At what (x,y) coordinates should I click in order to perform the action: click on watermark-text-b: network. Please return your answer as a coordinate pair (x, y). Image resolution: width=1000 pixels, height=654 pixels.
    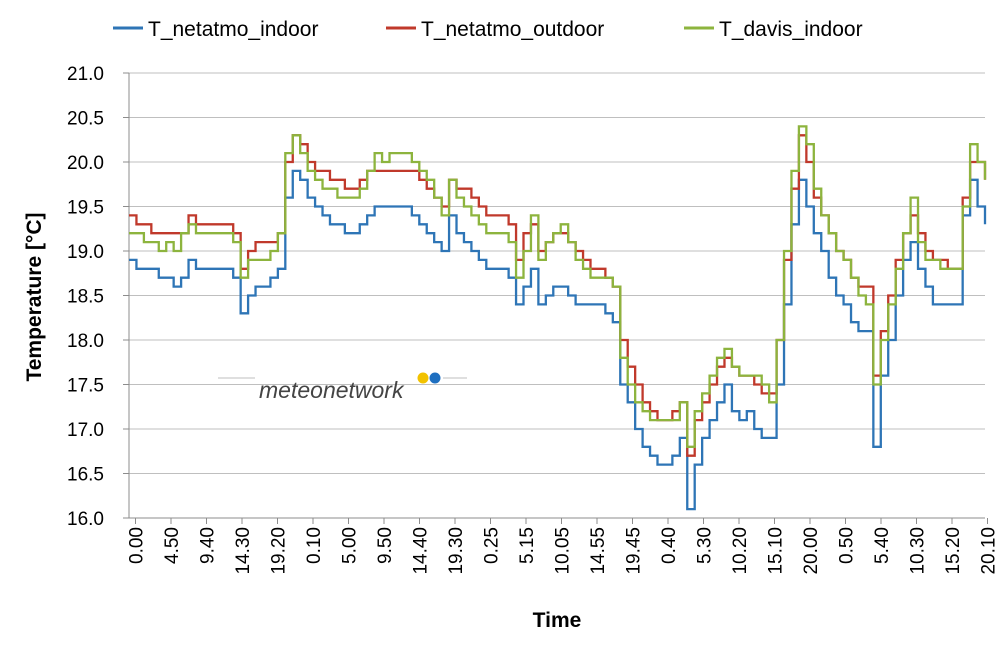
    Looking at the image, I should click on (364, 390).